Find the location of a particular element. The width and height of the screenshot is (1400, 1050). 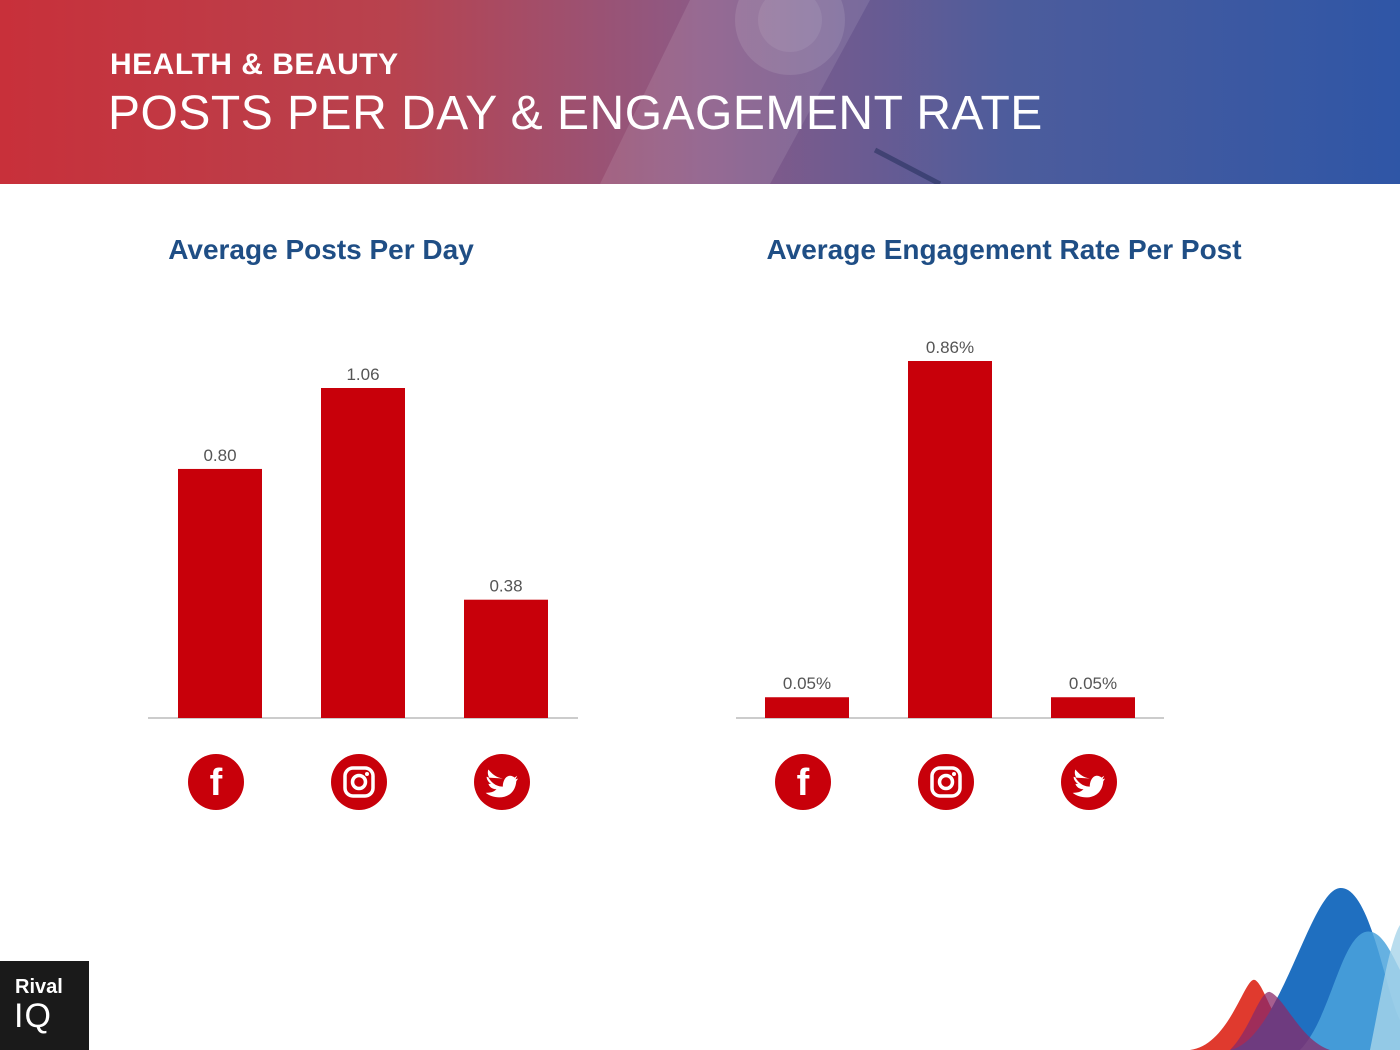

data-label-facebook: 0.80 is located at coordinates (219, 455).